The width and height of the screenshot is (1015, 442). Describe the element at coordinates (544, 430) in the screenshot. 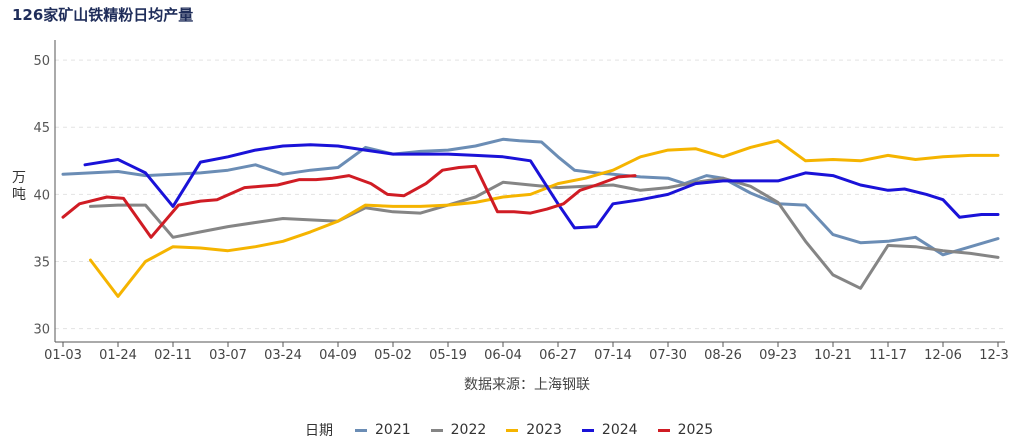

I see `legend-label: 2023` at that location.